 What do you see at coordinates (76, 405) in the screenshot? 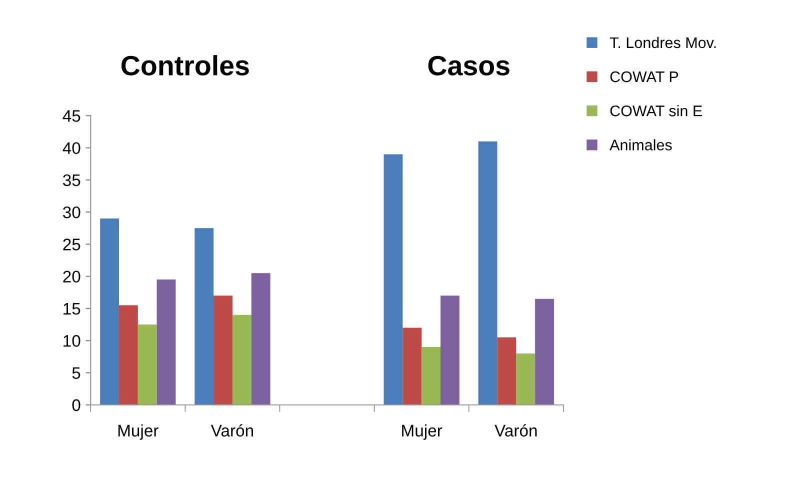
I see `y-tick-label: 0` at bounding box center [76, 405].